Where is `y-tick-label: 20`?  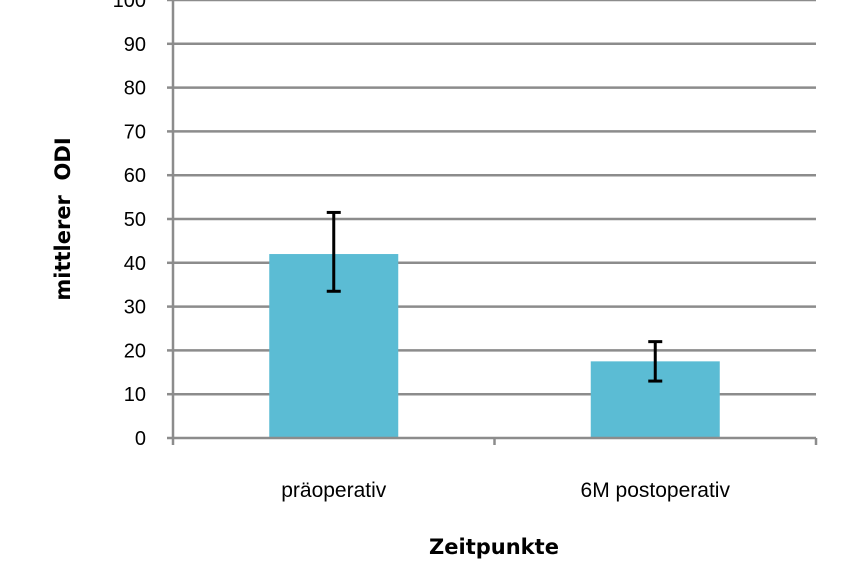 y-tick-label: 20 is located at coordinates (135, 351).